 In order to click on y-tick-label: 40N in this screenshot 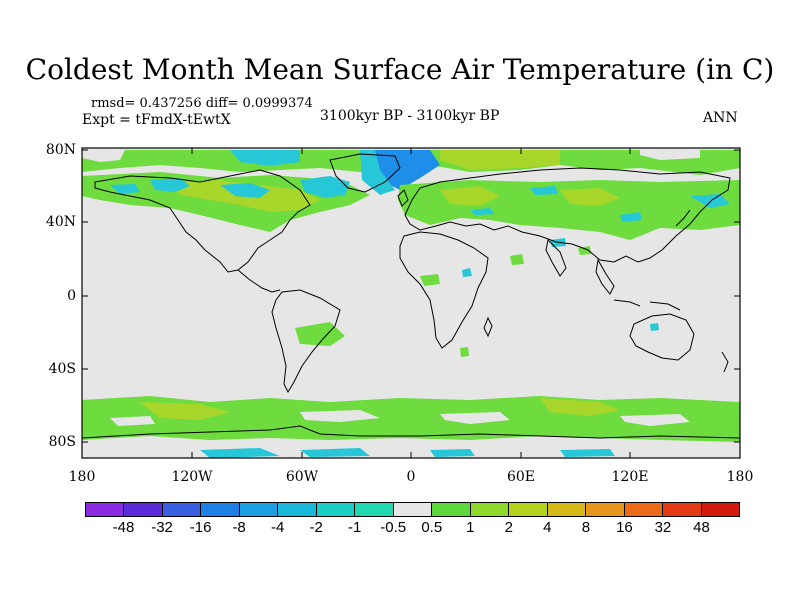, I will do `click(60, 222)`.